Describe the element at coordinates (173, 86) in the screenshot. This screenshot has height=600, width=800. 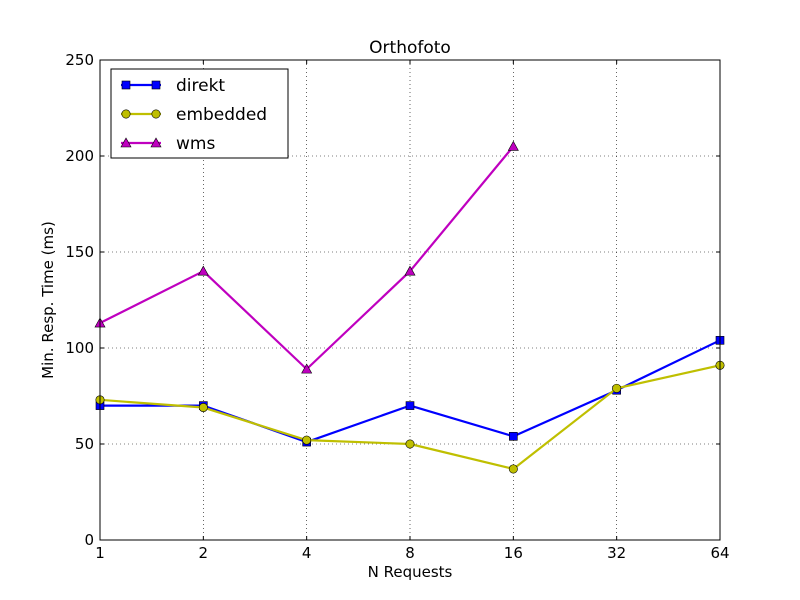
I see `legend-item-direkt: direkt` at that location.